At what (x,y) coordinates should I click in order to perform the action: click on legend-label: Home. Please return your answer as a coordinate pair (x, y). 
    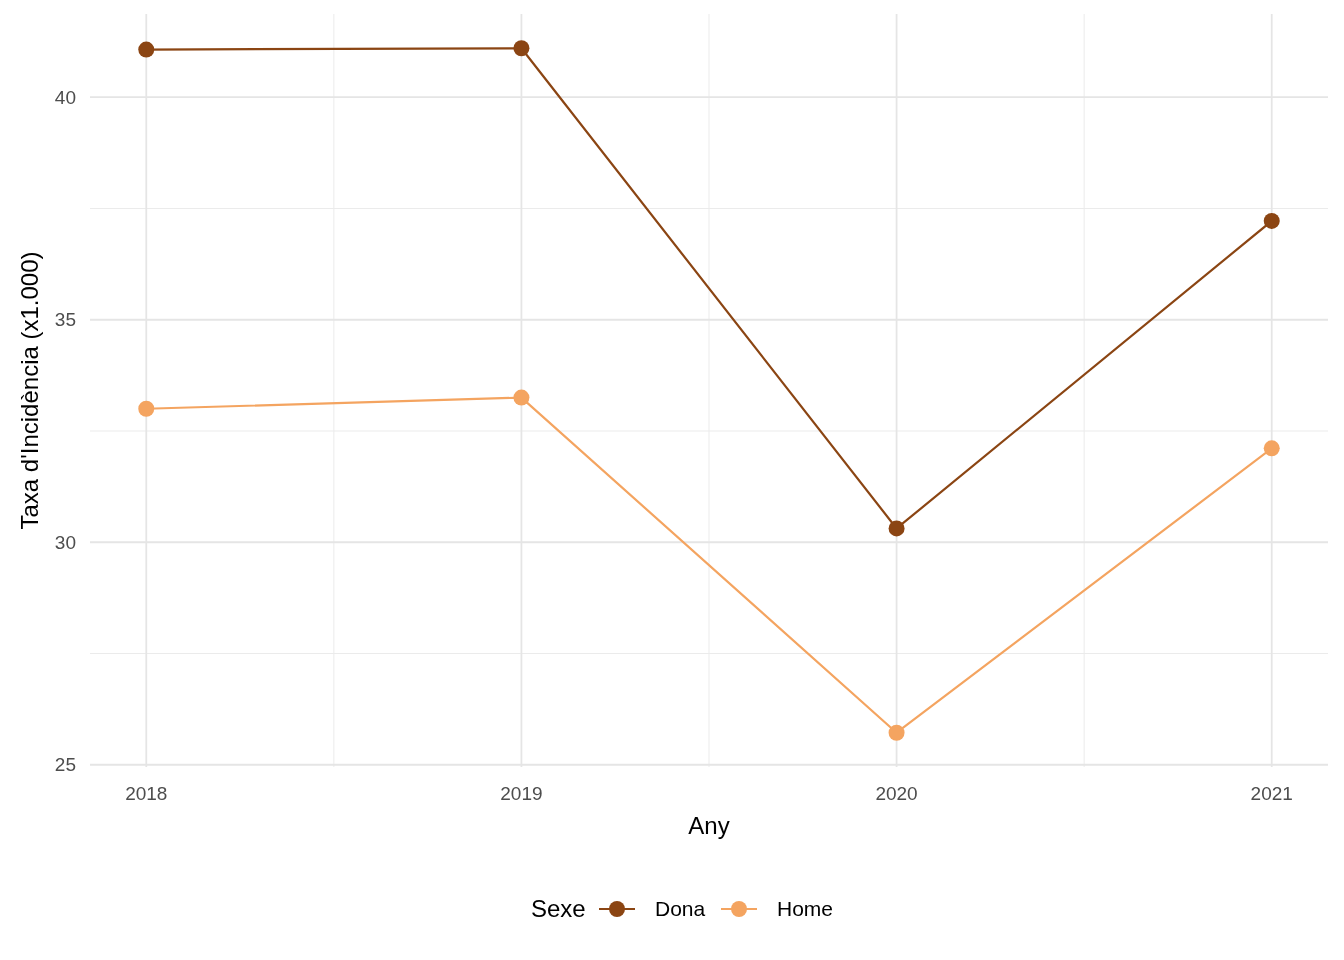
    Looking at the image, I should click on (805, 909).